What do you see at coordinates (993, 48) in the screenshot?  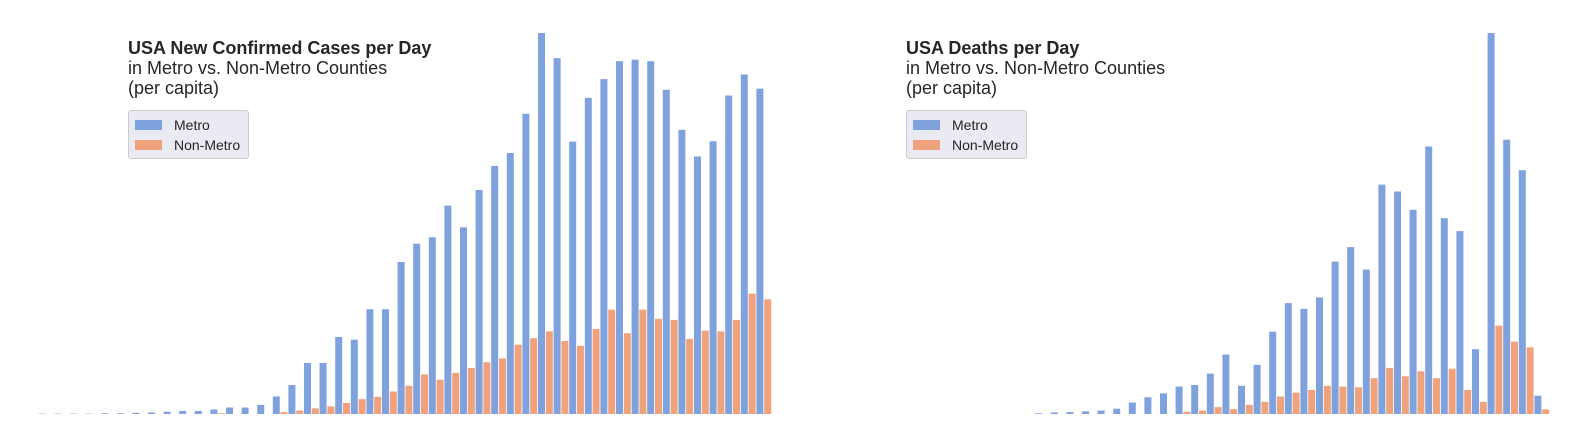 I see `chart-title: USA Deaths per Day` at bounding box center [993, 48].